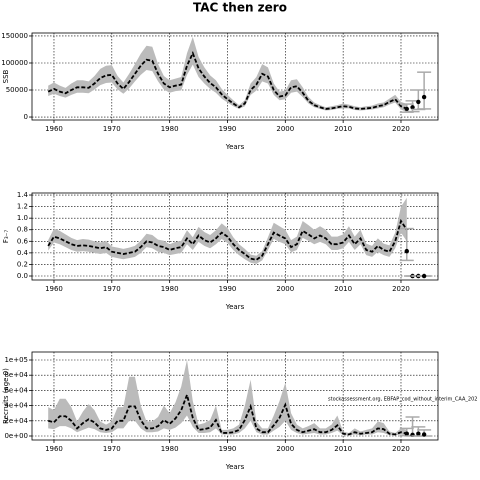  What do you see at coordinates (22, 207) in the screenshot?
I see `y-tick-label: 1.2` at bounding box center [22, 207].